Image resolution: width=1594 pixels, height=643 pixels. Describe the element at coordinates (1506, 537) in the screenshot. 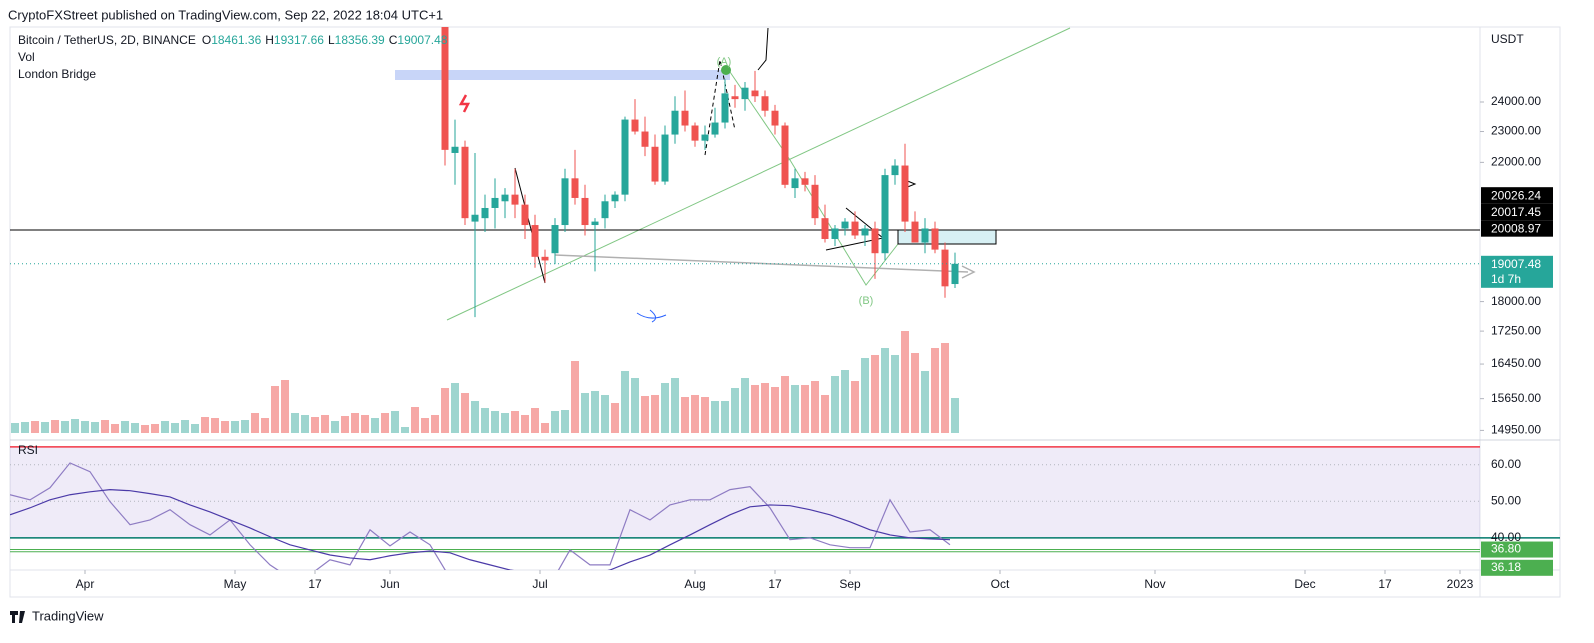

I see `rsi-tick-label: 40.00` at that location.